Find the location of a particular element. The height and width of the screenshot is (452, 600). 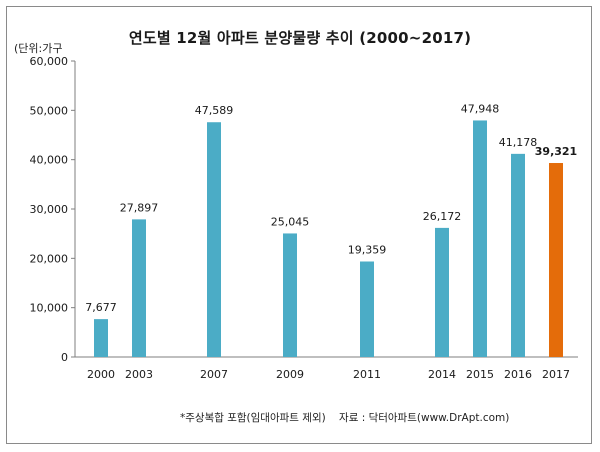

y-tick-label: 50,000 is located at coordinates (49, 110).